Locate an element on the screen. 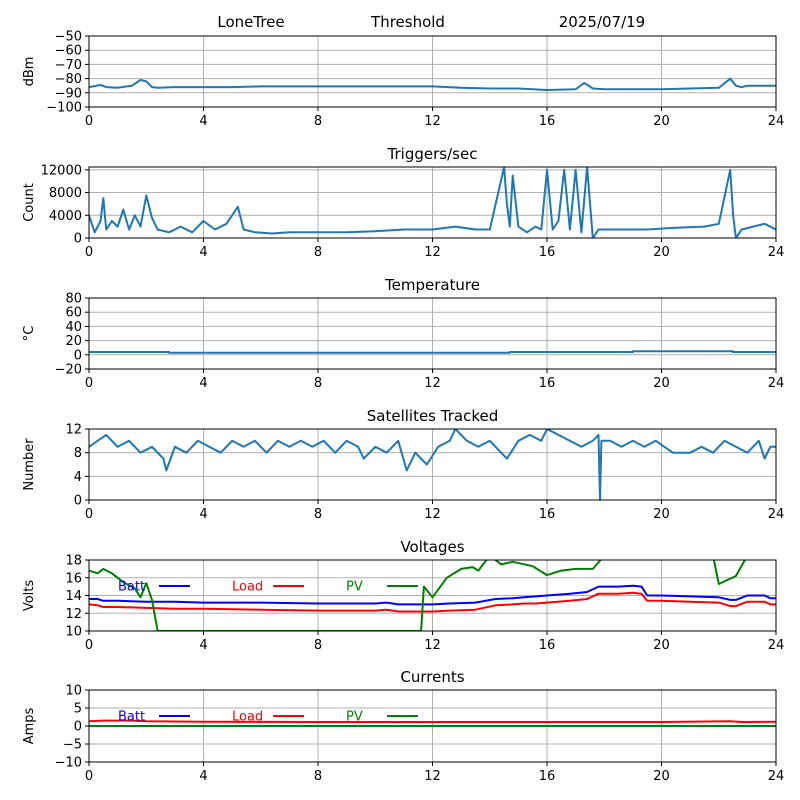  y-tick-label: −20 is located at coordinates (68, 370).